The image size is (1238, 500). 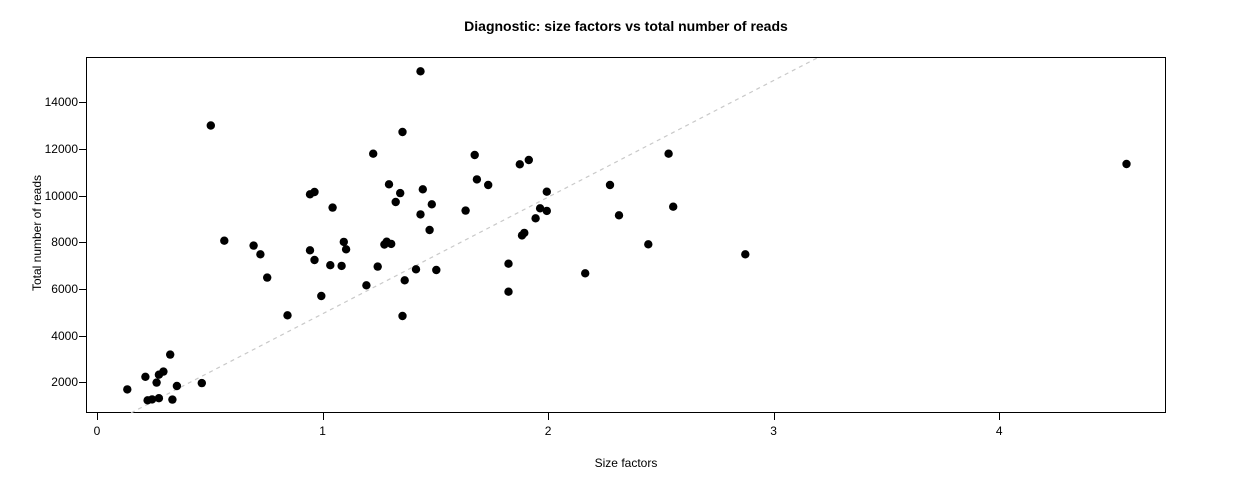 What do you see at coordinates (999, 431) in the screenshot?
I see `x-tick-label: 4` at bounding box center [999, 431].